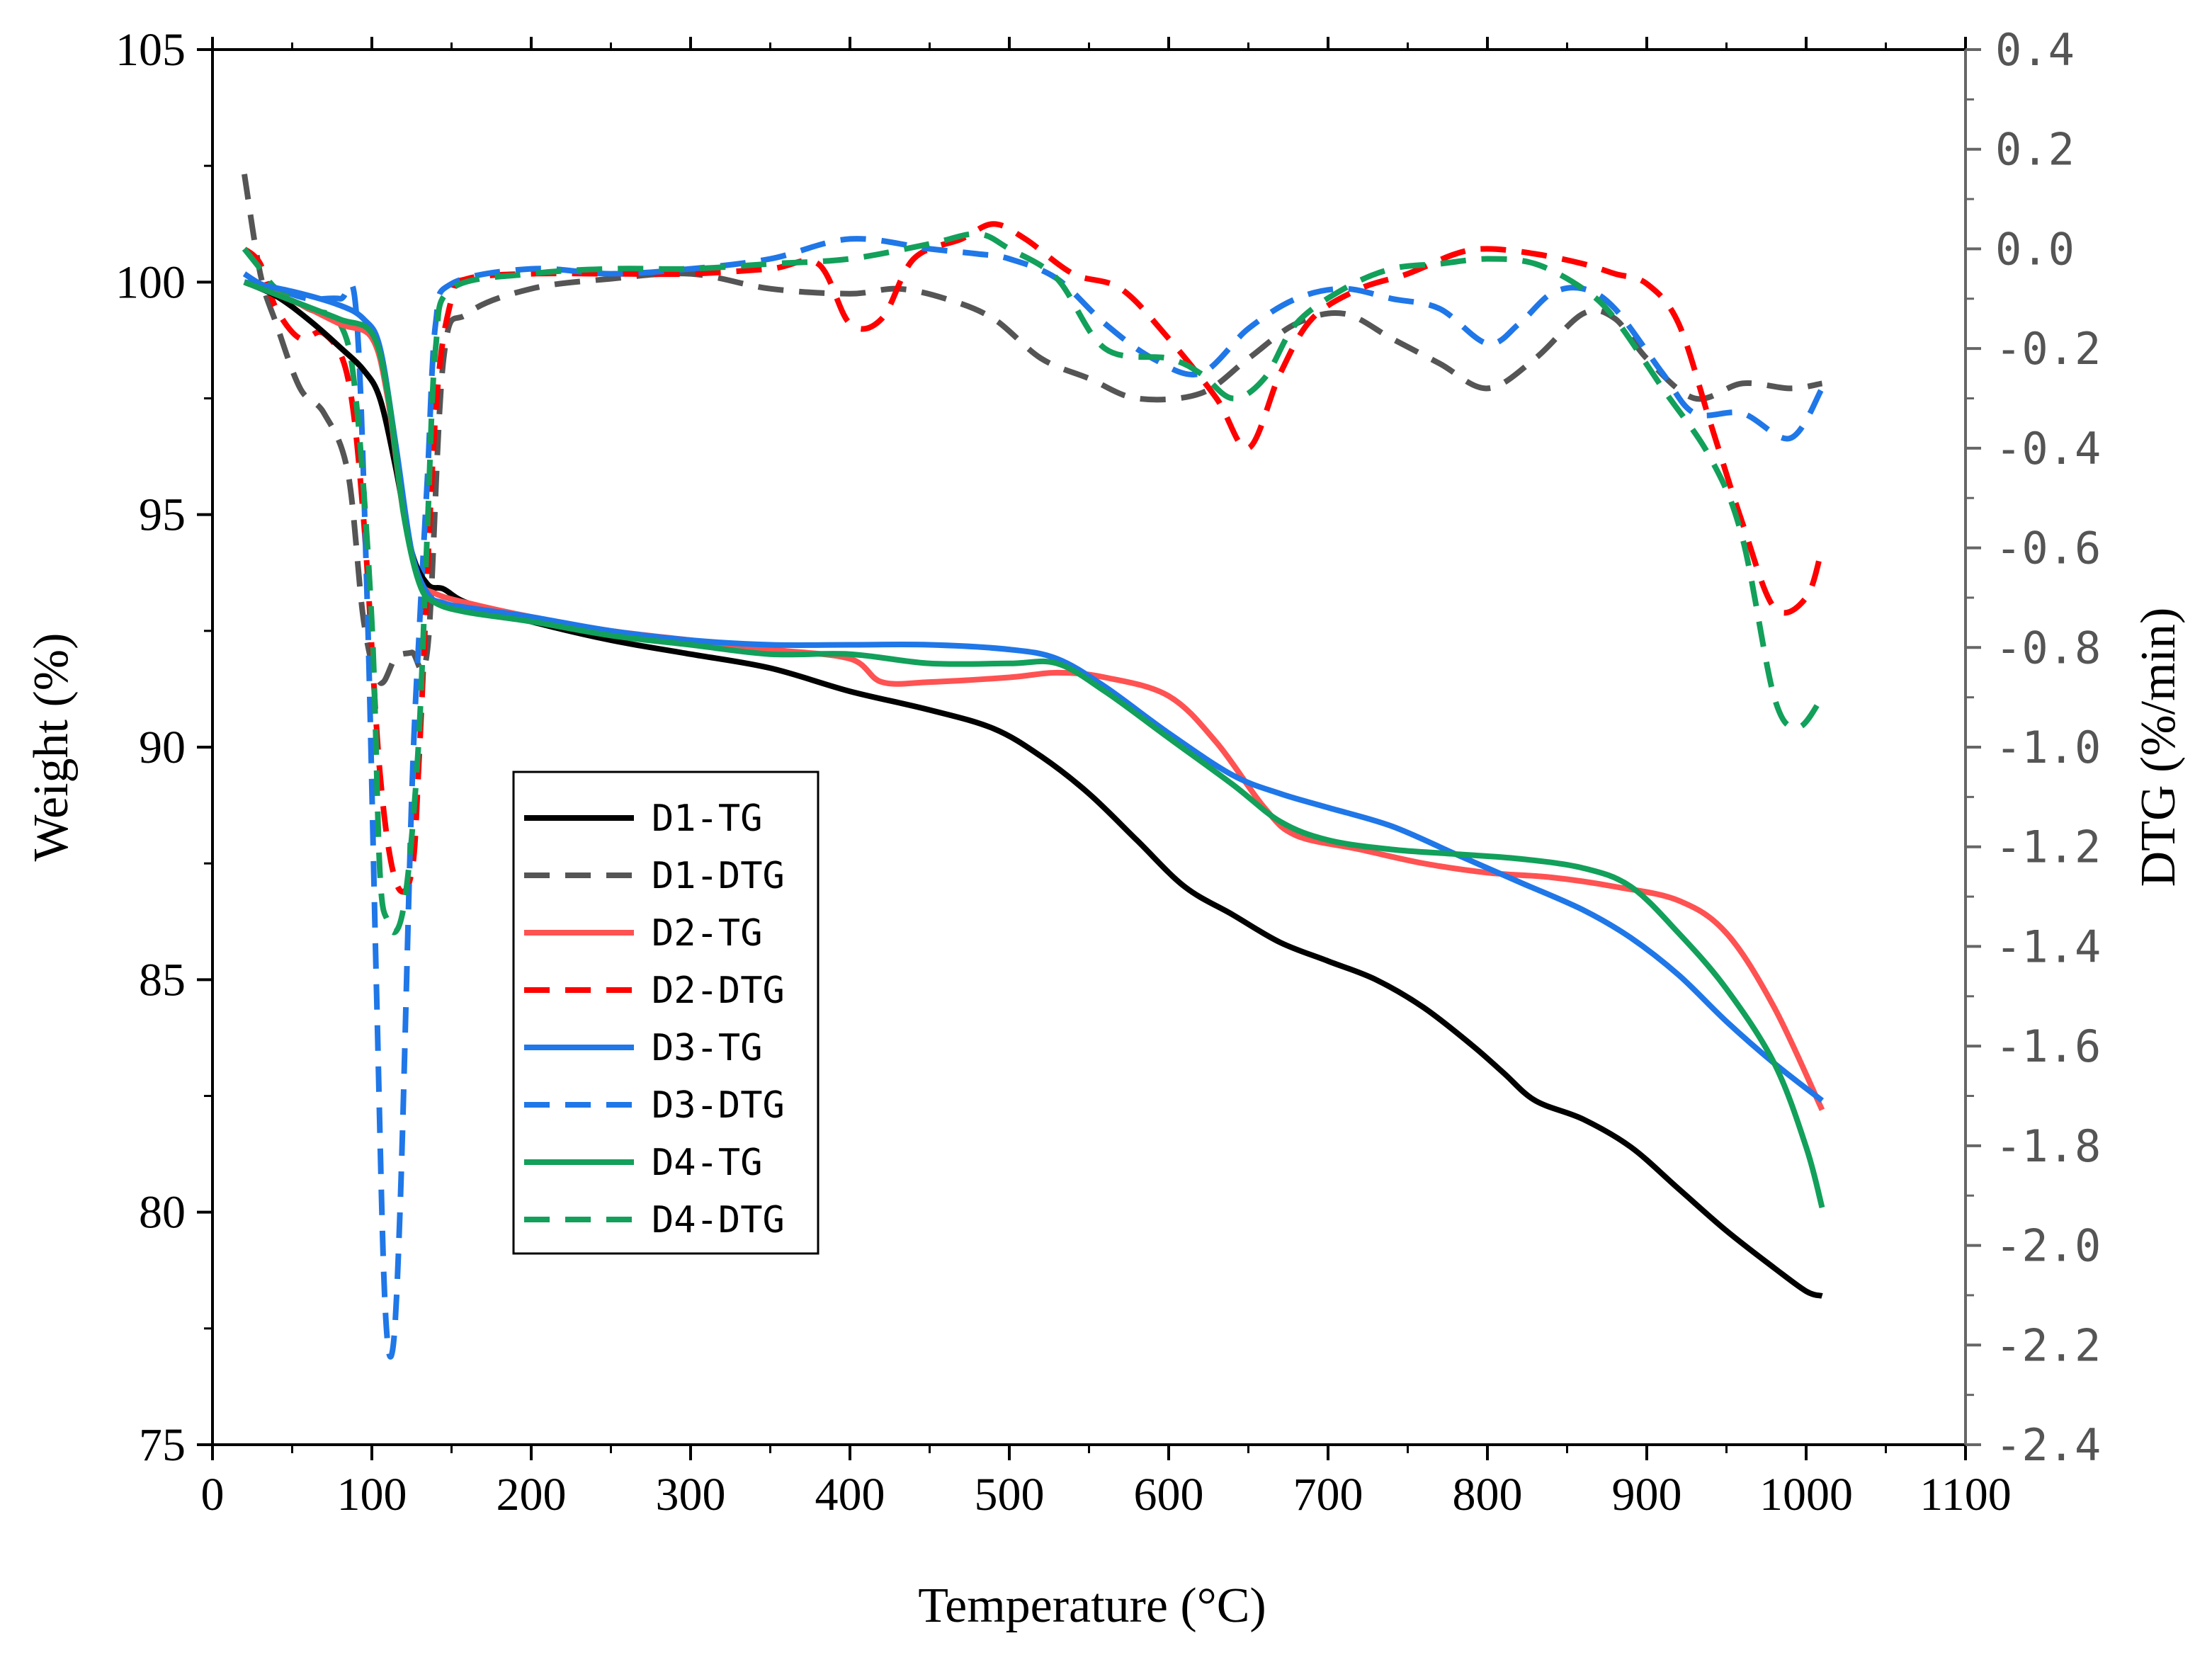 The width and height of the screenshot is (2212, 1660). I want to click on y-right-tick-label: -2.4, so click(2048, 1445).